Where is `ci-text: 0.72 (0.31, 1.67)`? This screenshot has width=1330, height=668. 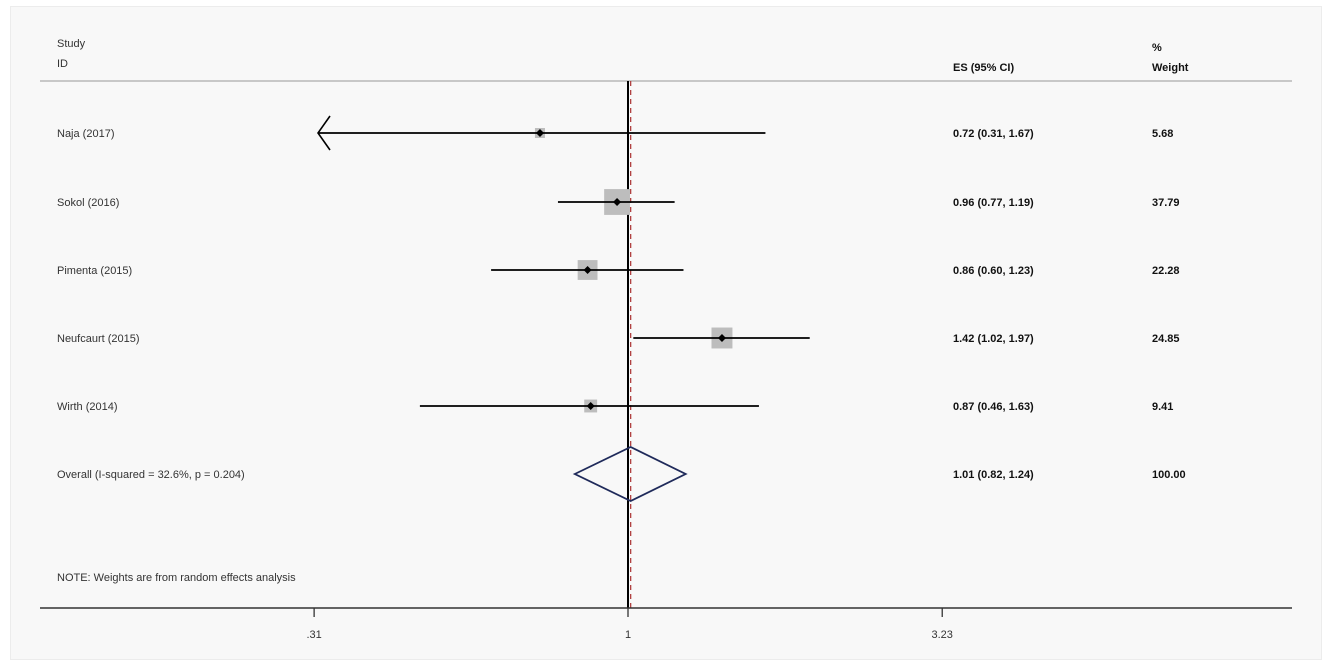 ci-text: 0.72 (0.31, 1.67) is located at coordinates (993, 134).